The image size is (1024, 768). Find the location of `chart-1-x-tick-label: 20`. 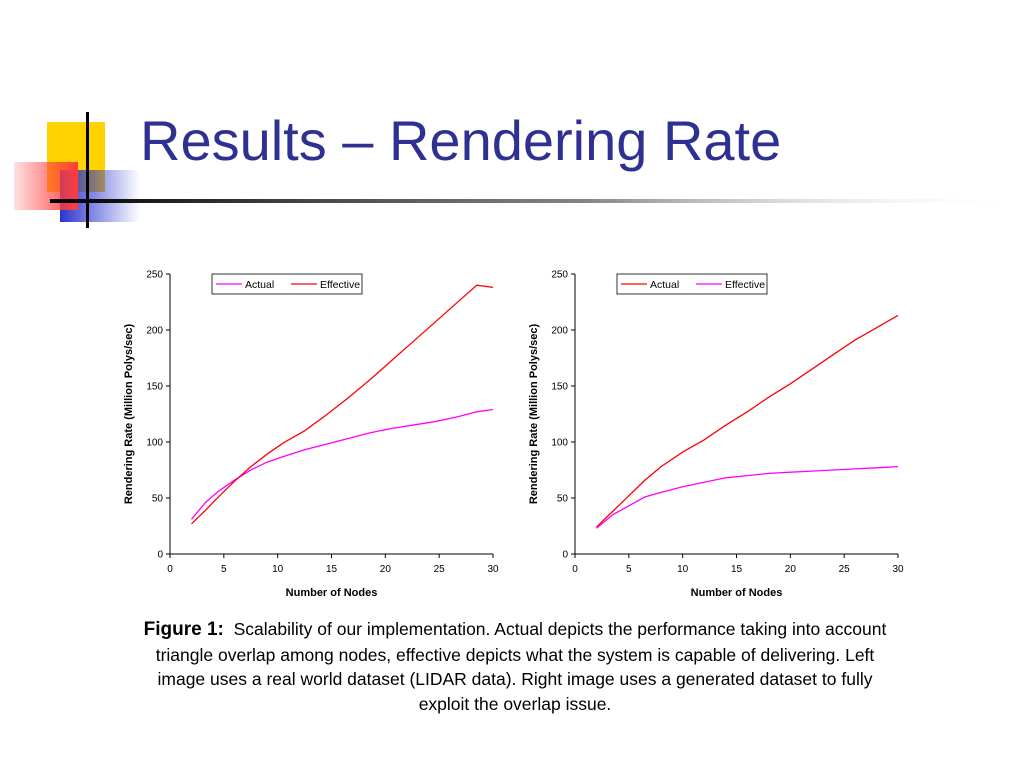

chart-1-x-tick-label: 20 is located at coordinates (791, 569).